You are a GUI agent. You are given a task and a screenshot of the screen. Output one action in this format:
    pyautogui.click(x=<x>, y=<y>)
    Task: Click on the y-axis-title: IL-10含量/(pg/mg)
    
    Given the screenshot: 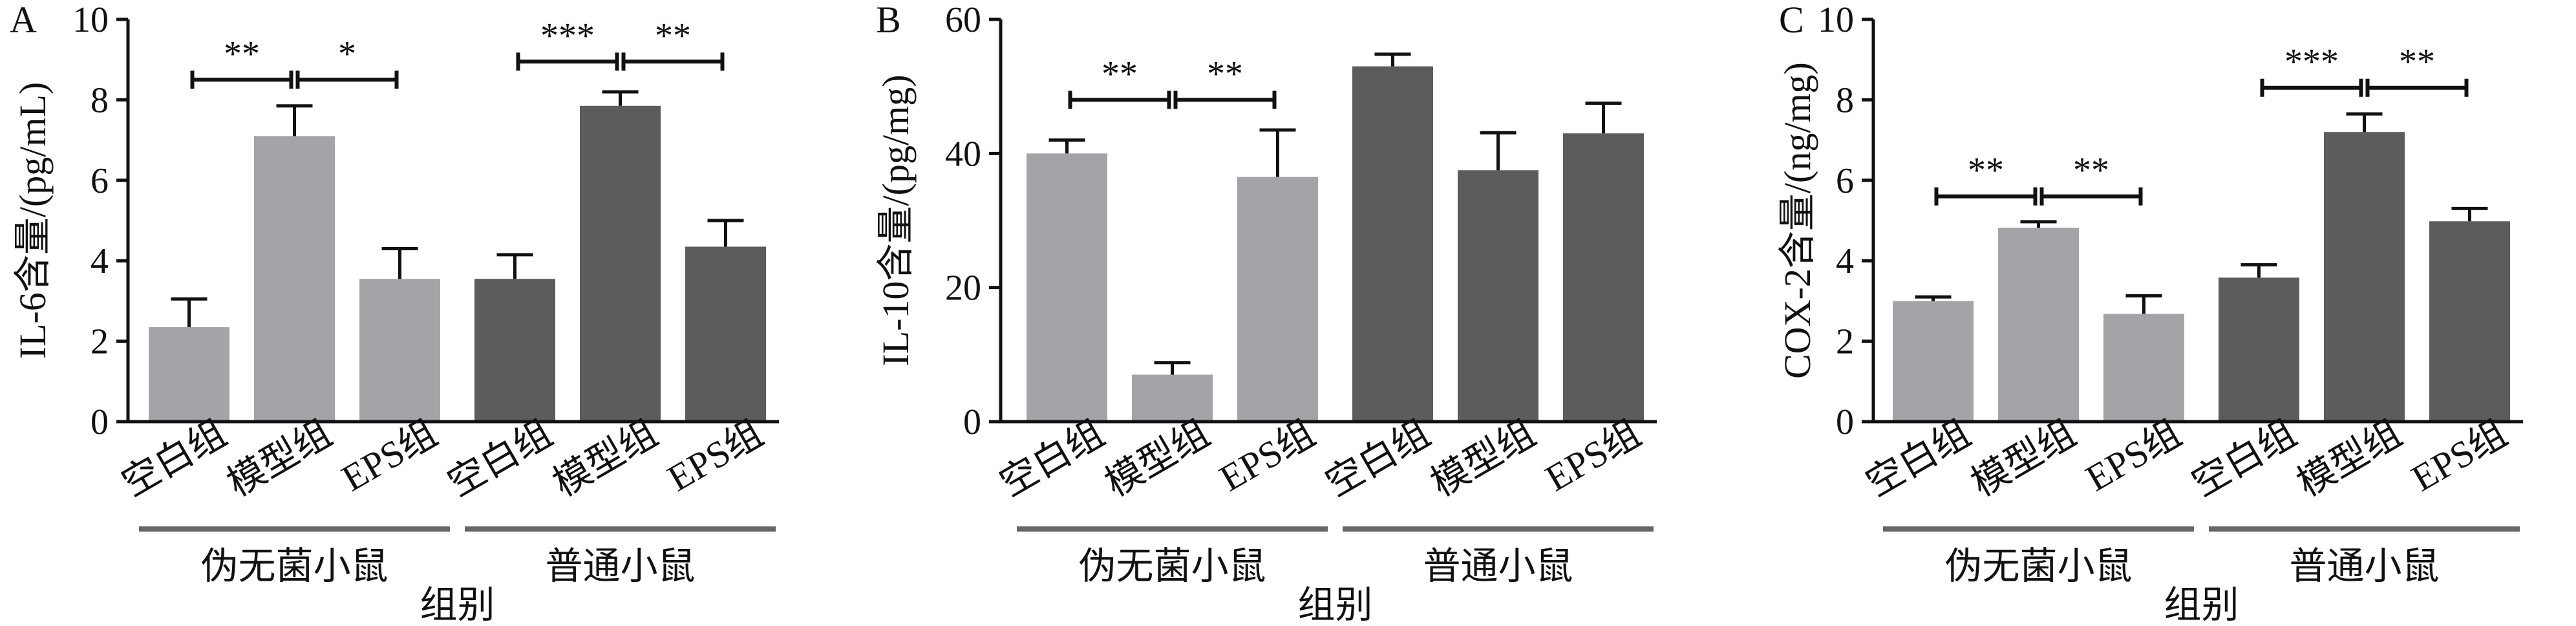 What is the action you would take?
    pyautogui.click(x=896, y=220)
    